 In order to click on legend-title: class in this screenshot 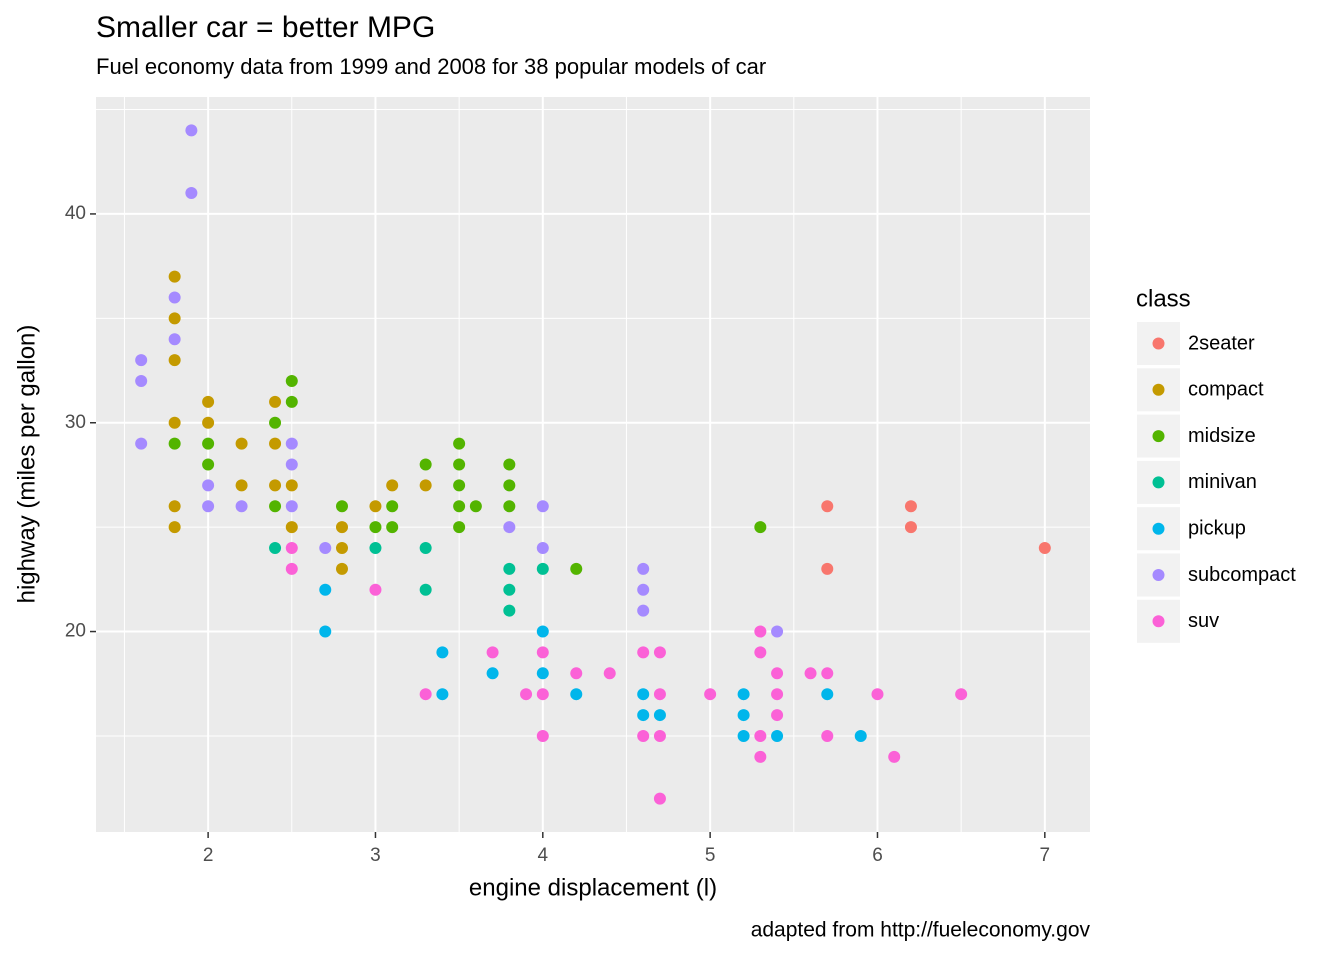, I will do `click(1163, 298)`.